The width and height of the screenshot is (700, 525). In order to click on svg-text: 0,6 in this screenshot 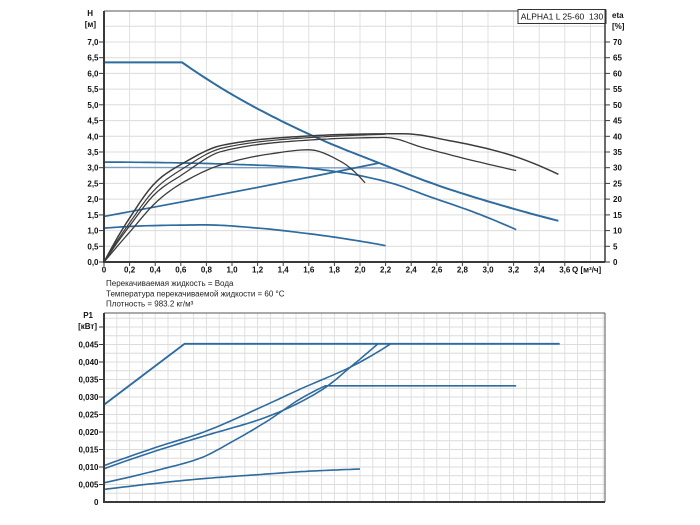, I will do `click(181, 270)`.